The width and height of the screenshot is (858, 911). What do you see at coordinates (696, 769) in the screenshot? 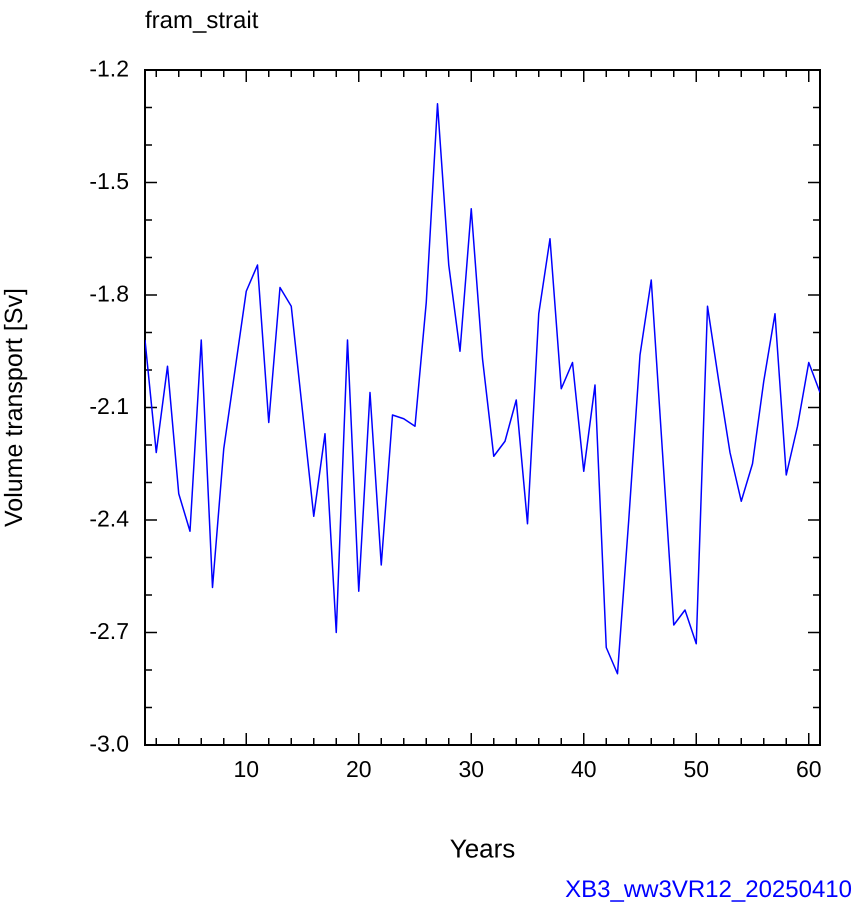
I see `x-tick-label: 50` at bounding box center [696, 769].